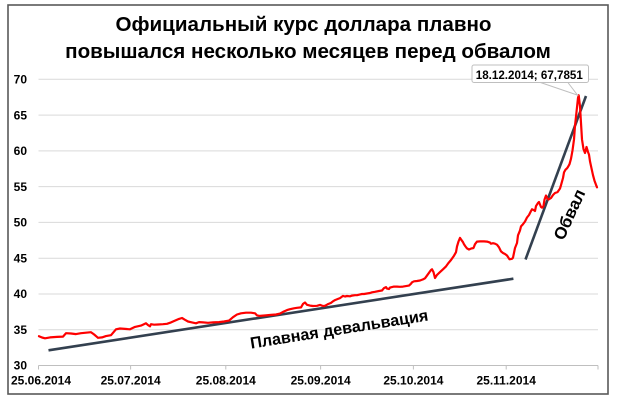 The width and height of the screenshot is (620, 401). What do you see at coordinates (21, 223) in the screenshot?
I see `svg-text: 50` at bounding box center [21, 223].